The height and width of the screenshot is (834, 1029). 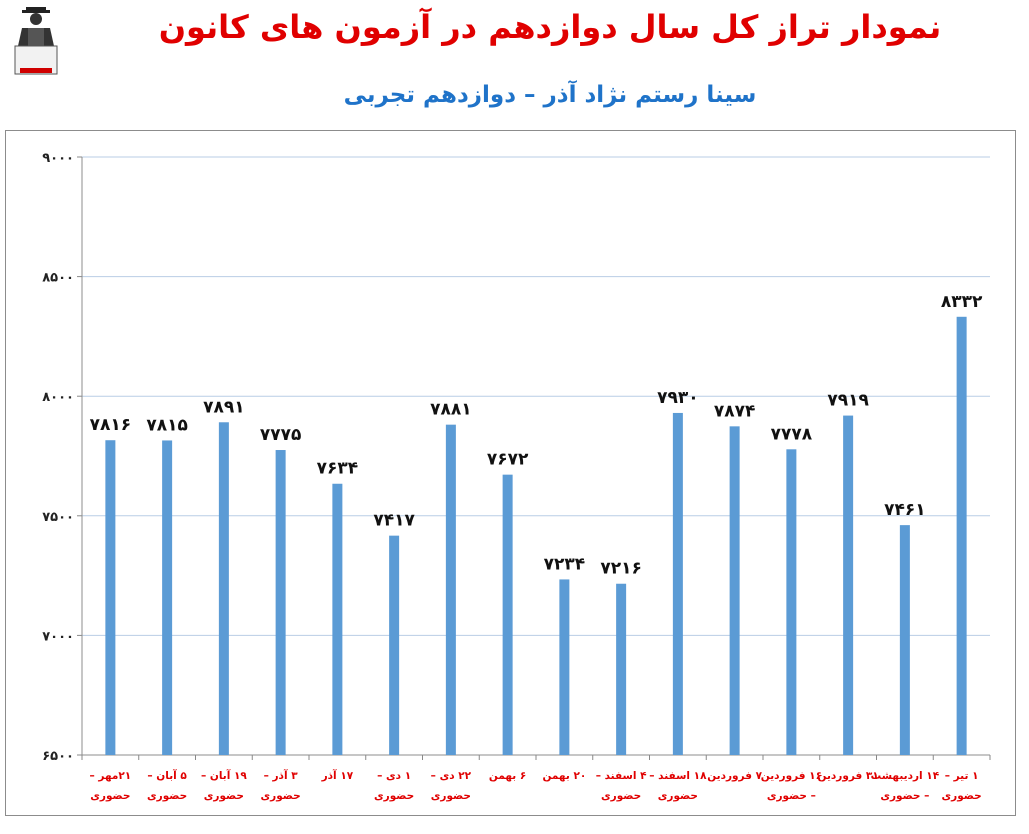 I want to click on category-label: ۴ اسفند –, so click(x=621, y=776).